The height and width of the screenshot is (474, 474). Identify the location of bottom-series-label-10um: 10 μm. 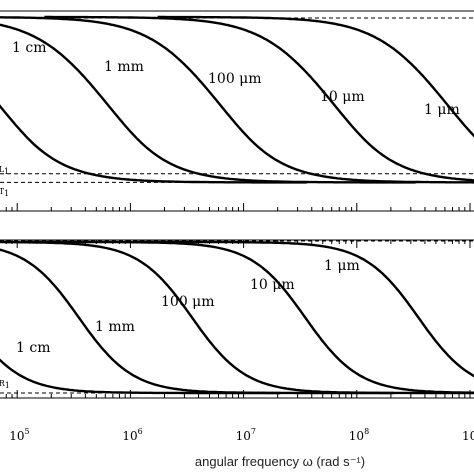
(272, 285).